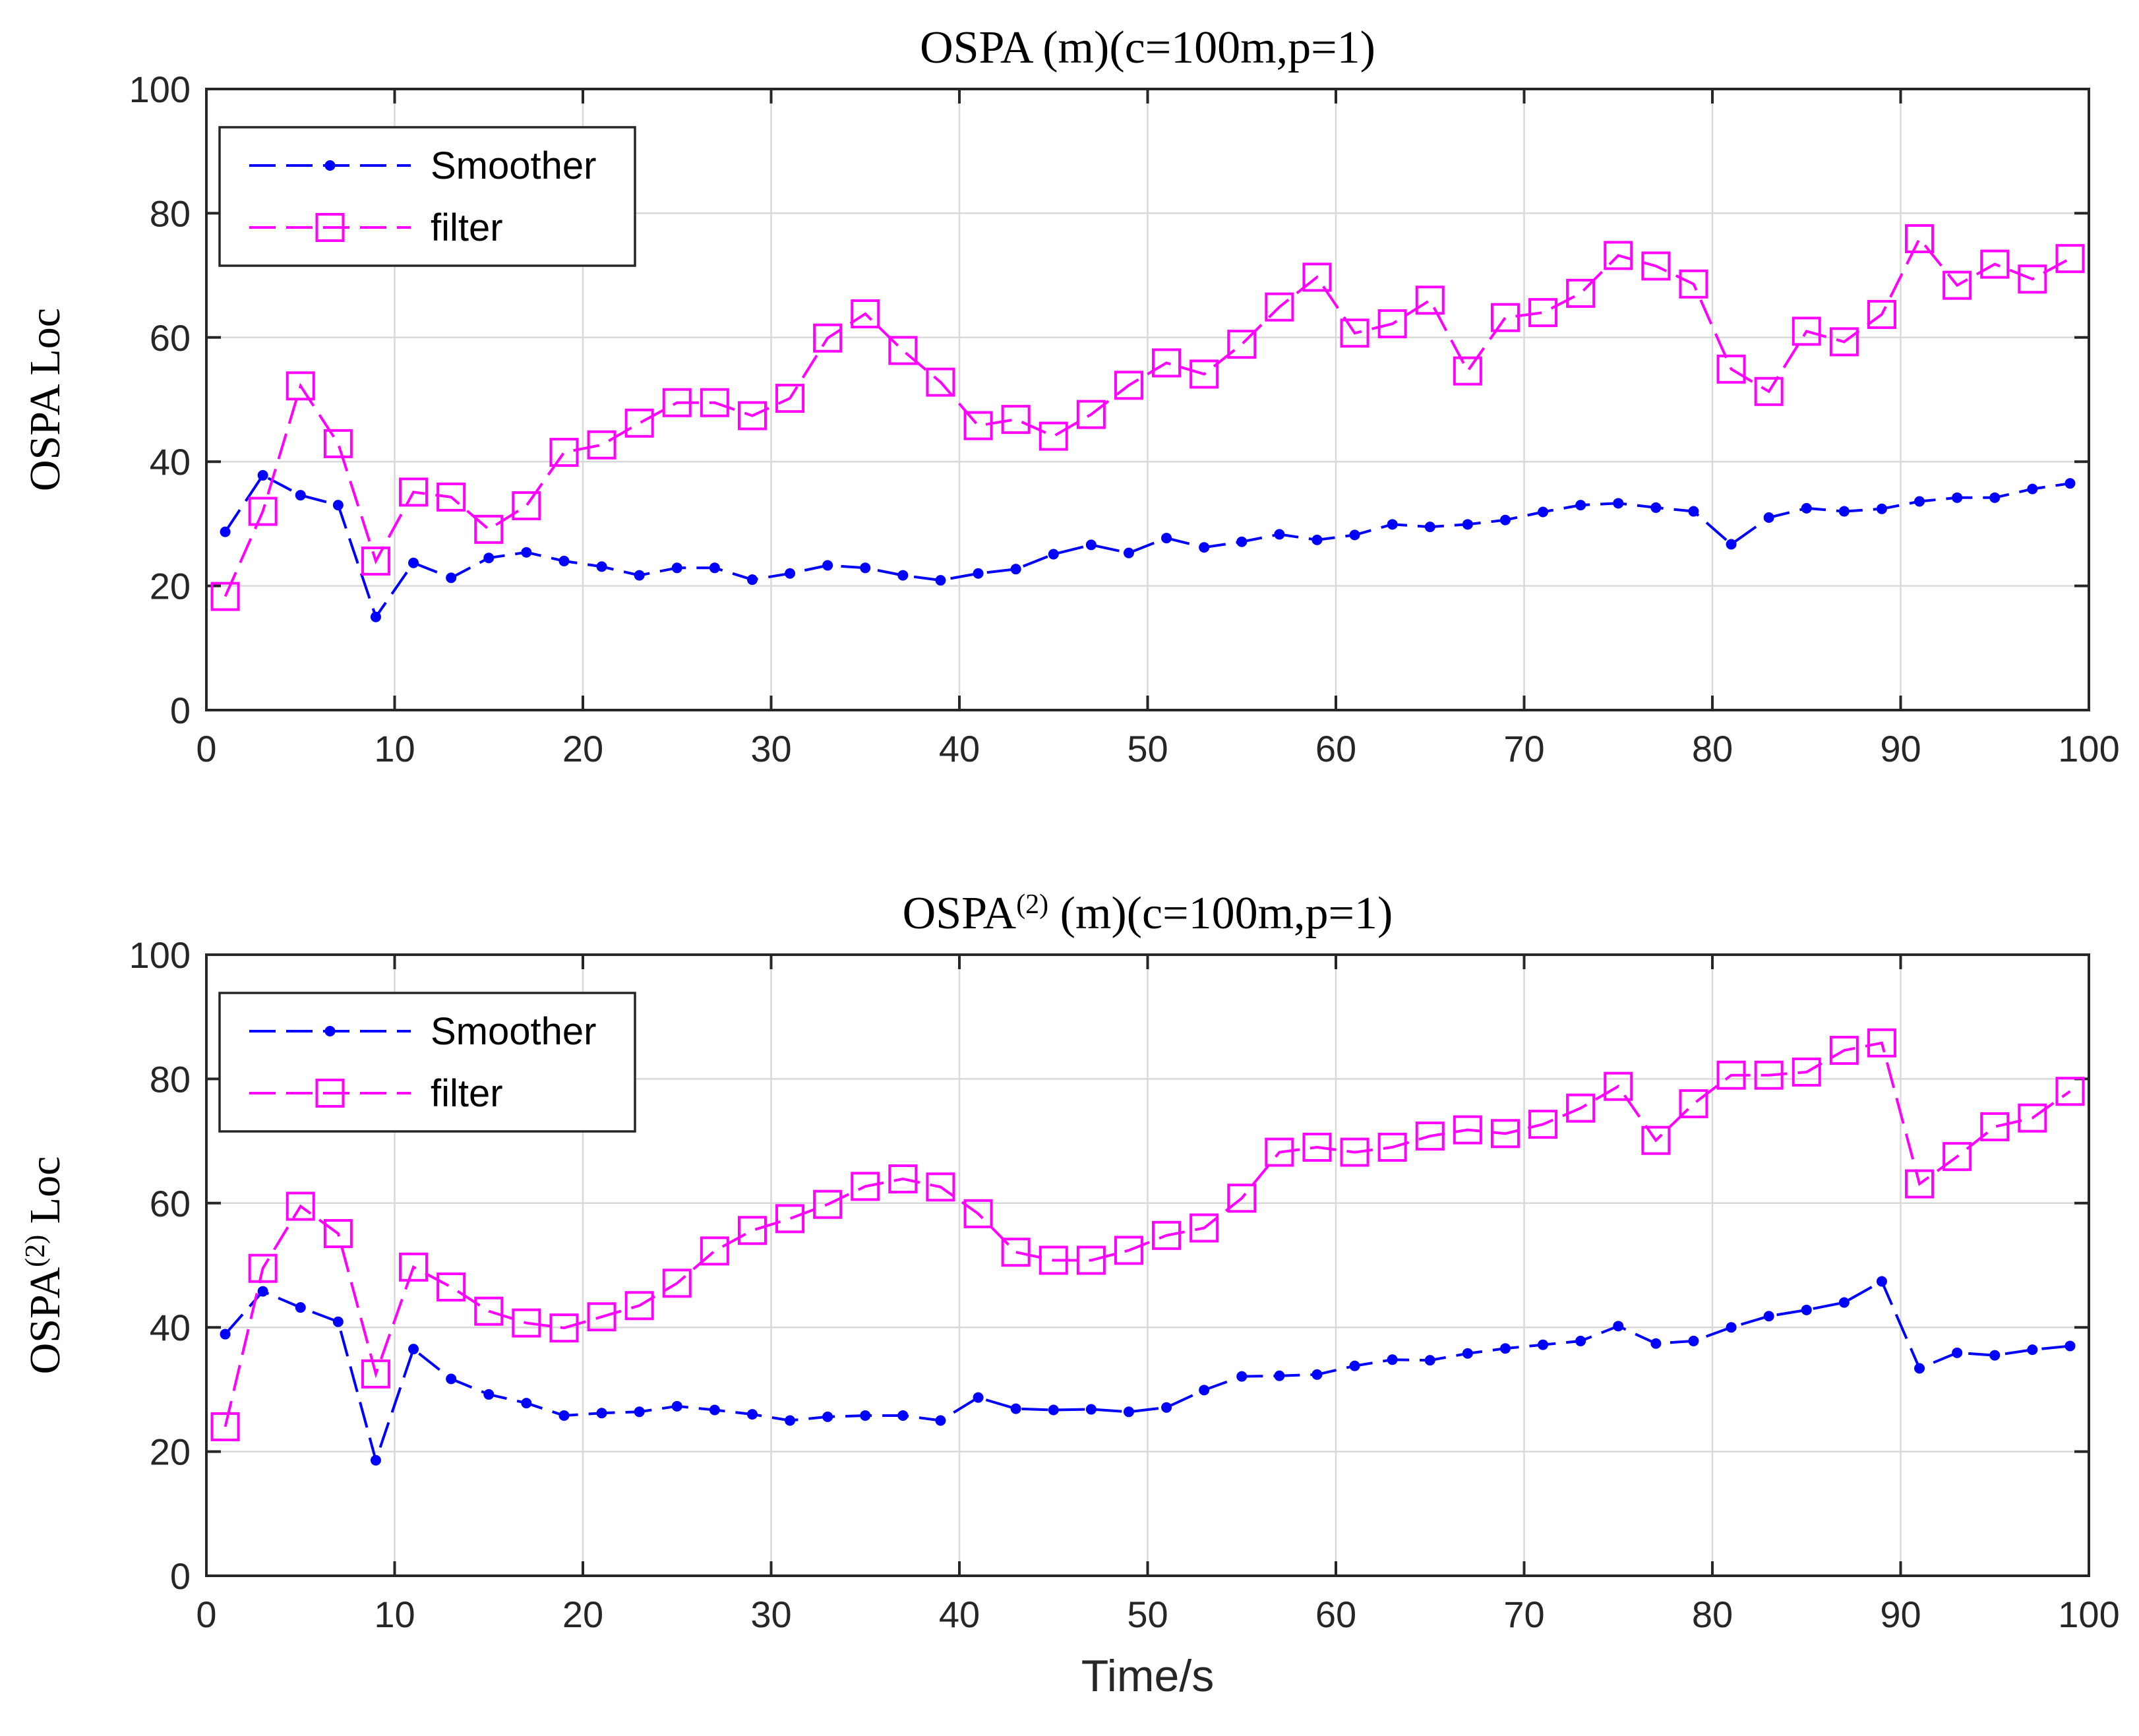  I want to click on chart-title-superscript: (2), so click(1032, 904).